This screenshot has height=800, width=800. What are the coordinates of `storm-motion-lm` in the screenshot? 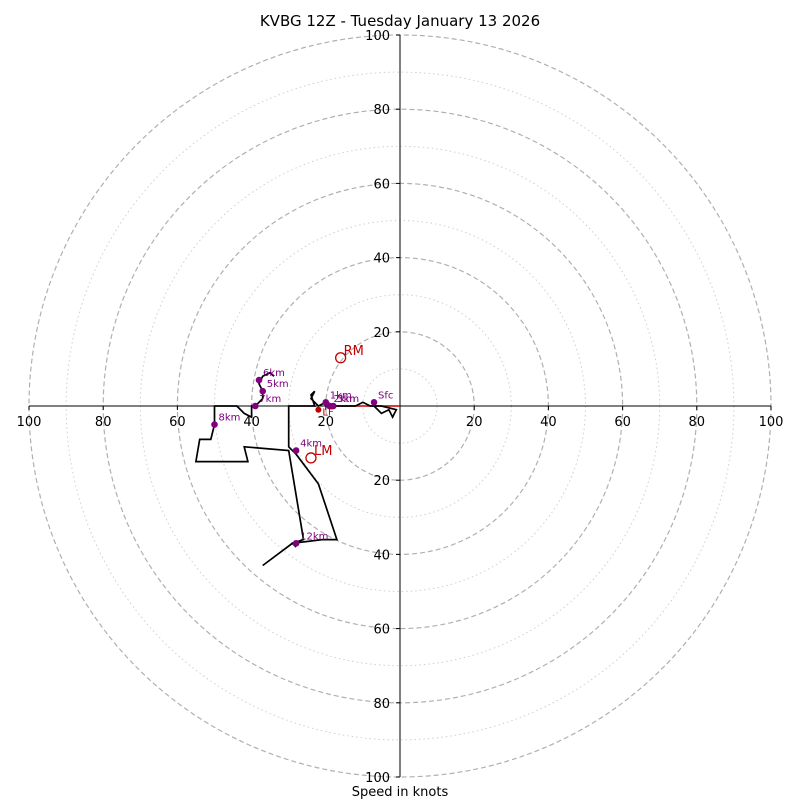 It's located at (311, 458).